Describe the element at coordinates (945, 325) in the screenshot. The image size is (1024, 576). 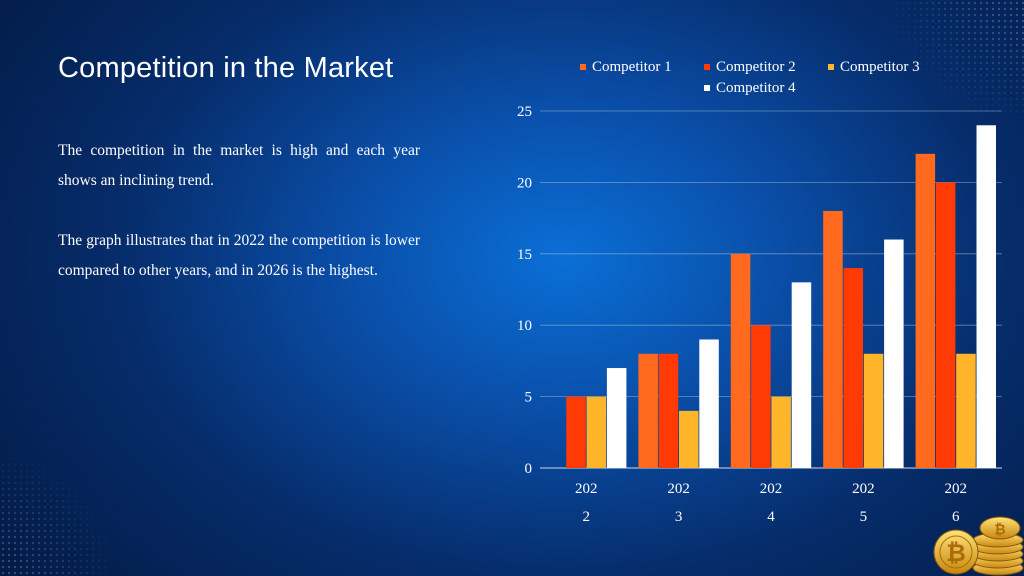
I see `bar-competitor-2-2026` at that location.